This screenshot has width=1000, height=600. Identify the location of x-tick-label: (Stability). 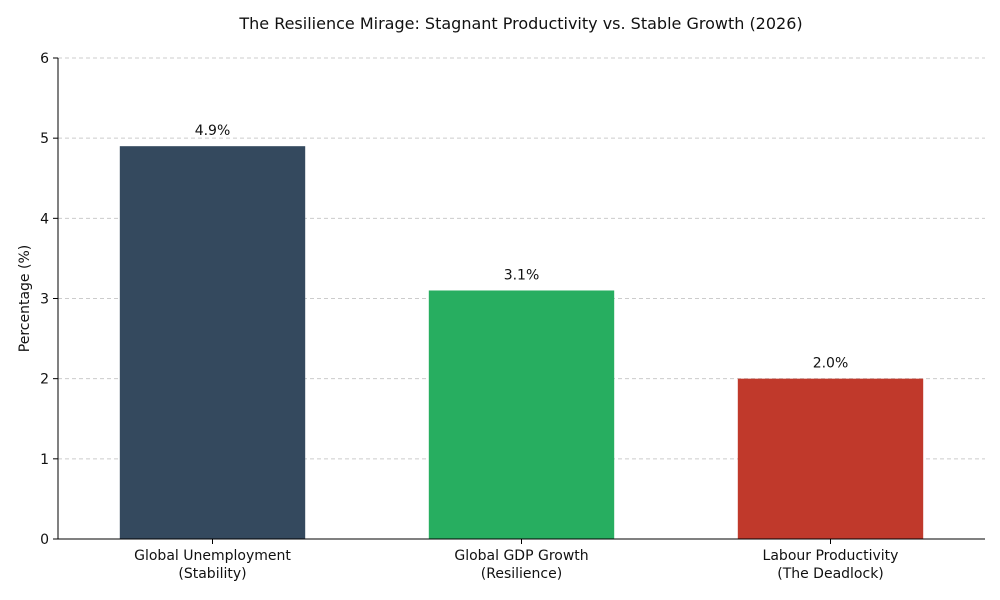
(212, 574).